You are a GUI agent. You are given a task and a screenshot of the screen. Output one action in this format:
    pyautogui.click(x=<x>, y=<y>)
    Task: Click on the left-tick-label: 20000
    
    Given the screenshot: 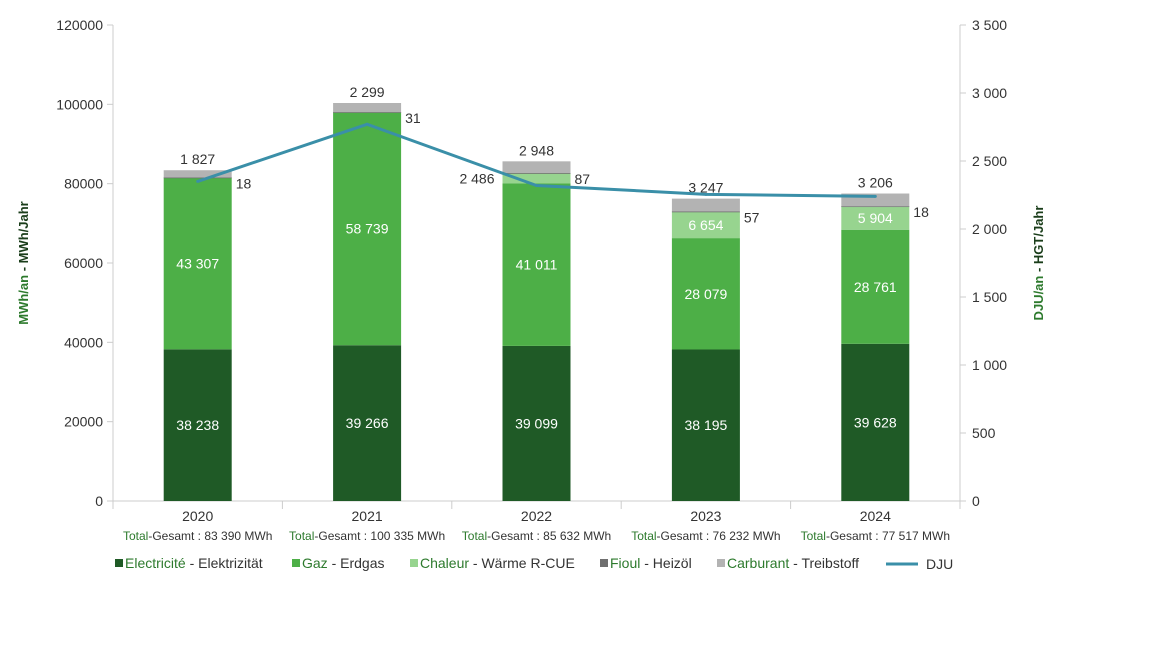 What is the action you would take?
    pyautogui.click(x=83, y=422)
    